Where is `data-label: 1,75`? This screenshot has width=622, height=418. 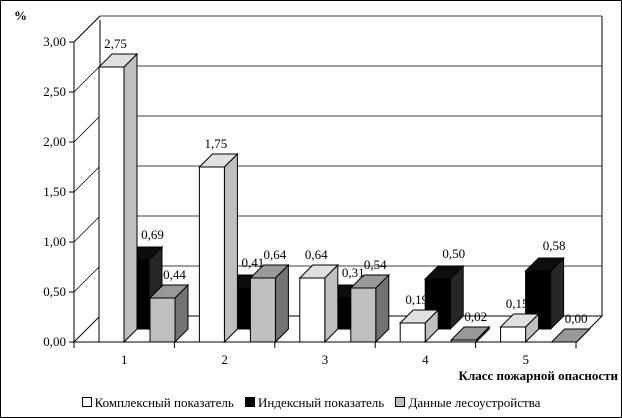
data-label: 1,75 is located at coordinates (216, 143).